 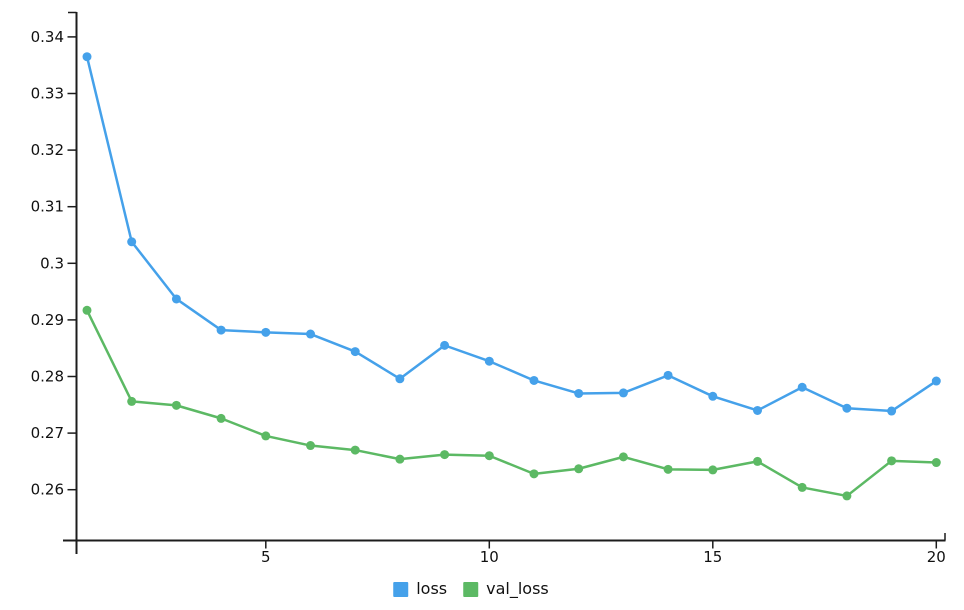 What do you see at coordinates (47, 37) in the screenshot?
I see `y-tick-label: 0.34` at bounding box center [47, 37].